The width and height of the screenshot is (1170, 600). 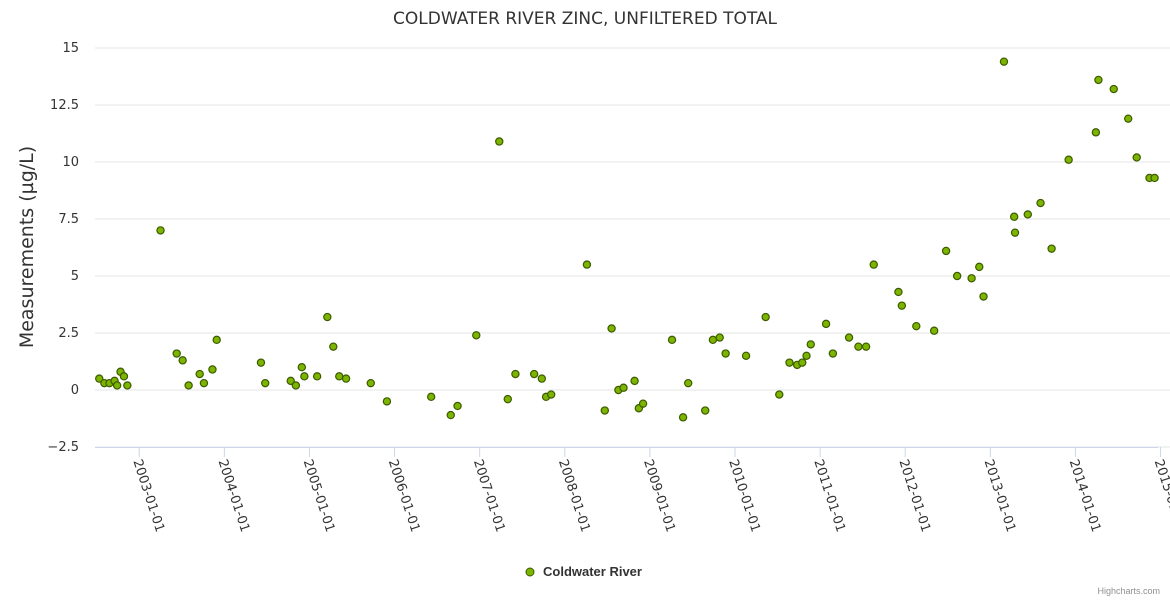 I want to click on x-tick-label: 2008-01-01, so click(x=574, y=496).